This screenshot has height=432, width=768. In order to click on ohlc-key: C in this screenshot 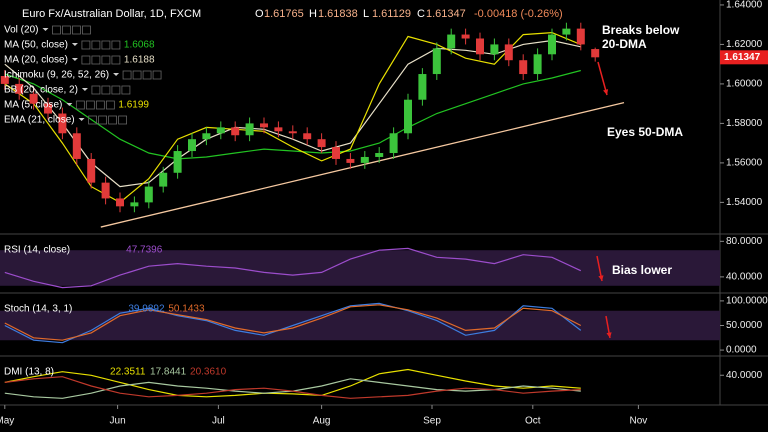, I will do `click(421, 14)`.